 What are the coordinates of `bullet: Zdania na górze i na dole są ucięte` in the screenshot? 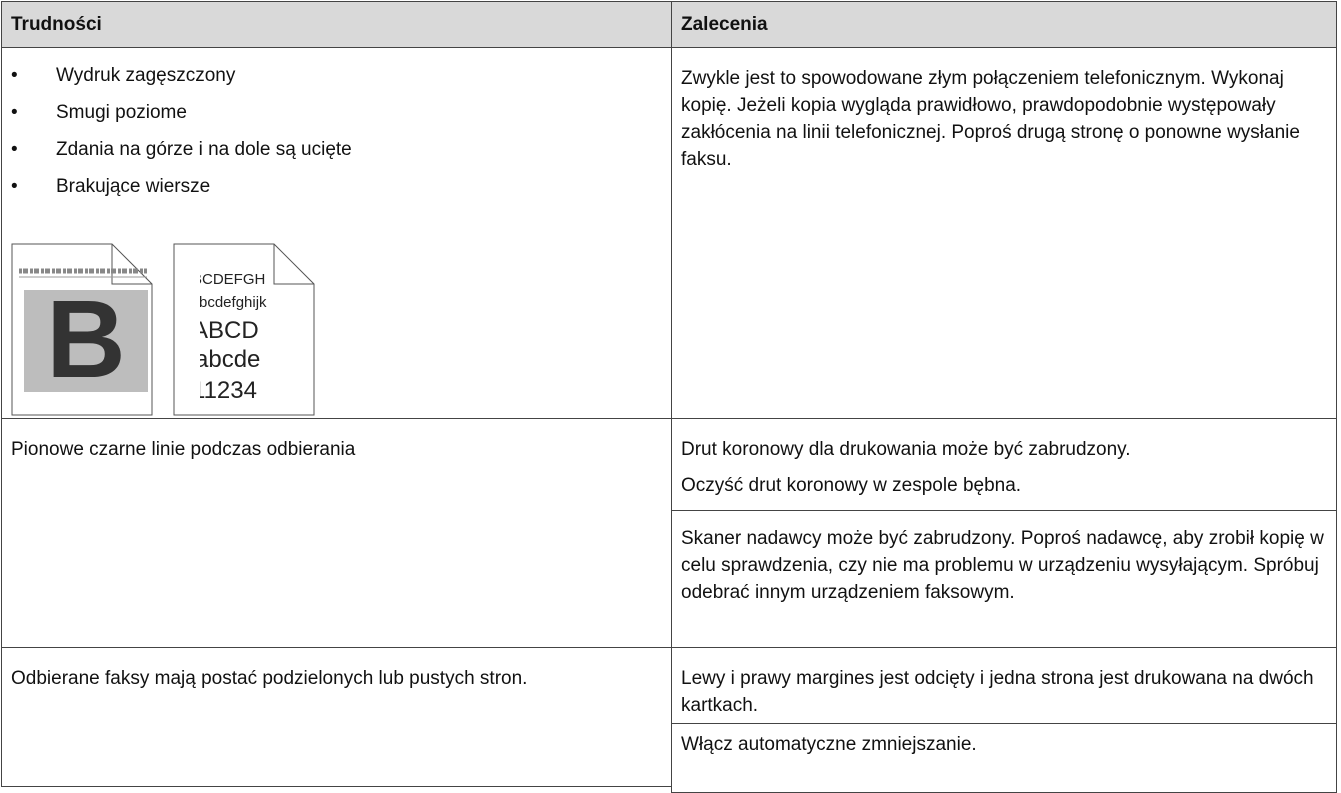 It's located at (336, 149).